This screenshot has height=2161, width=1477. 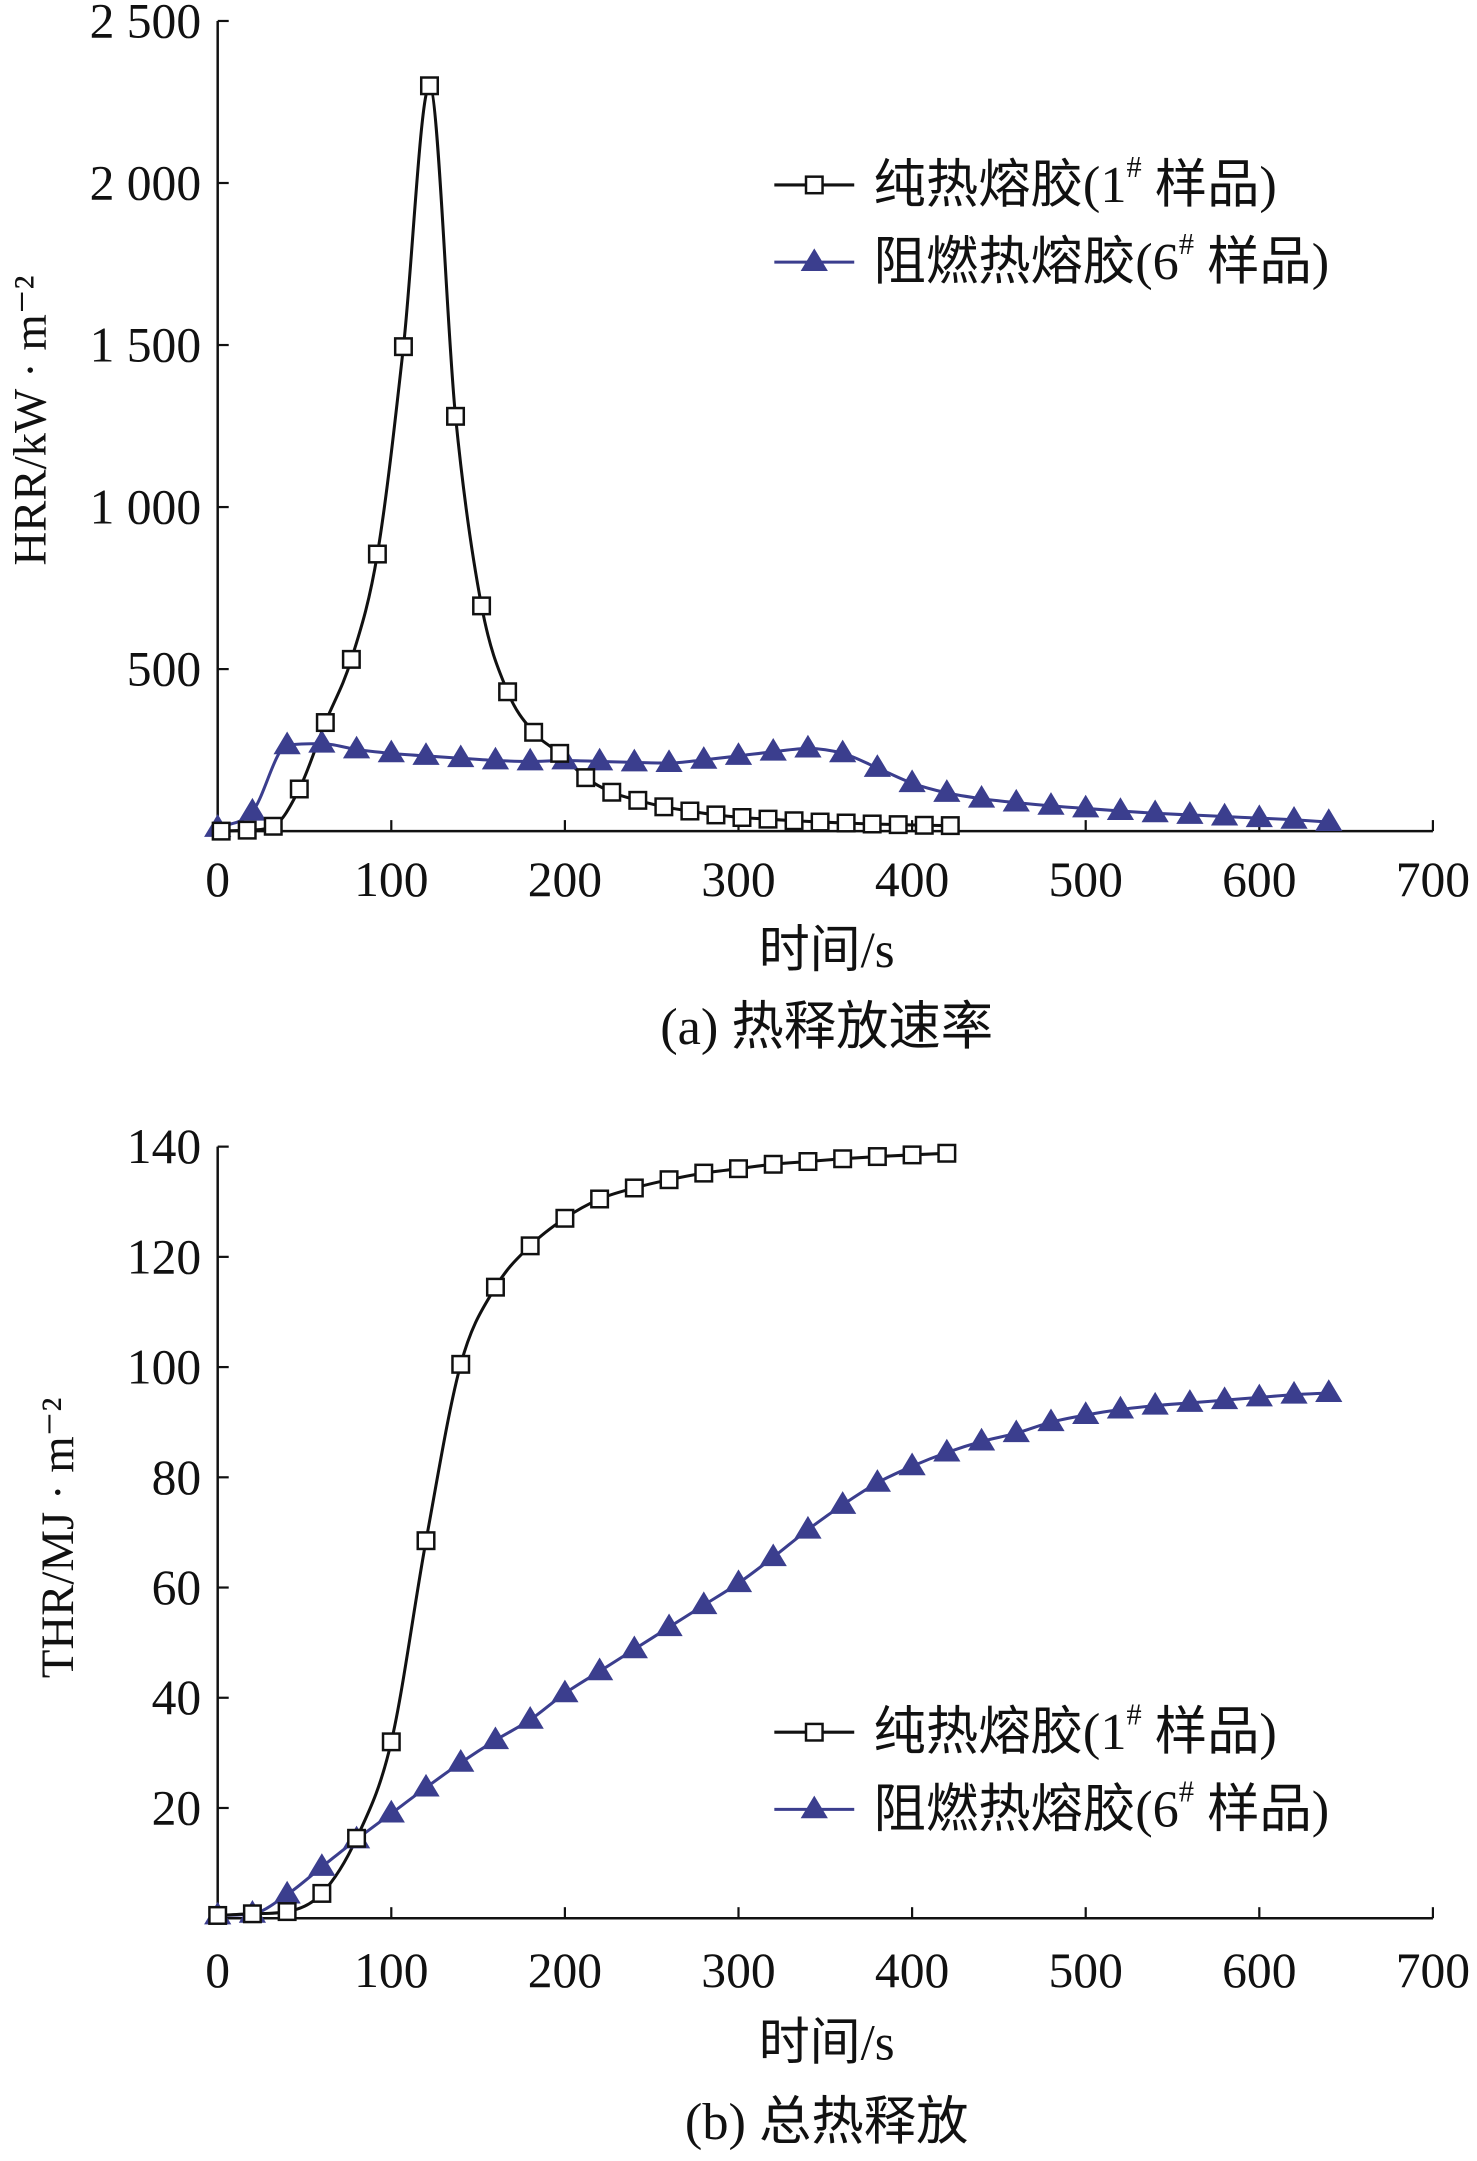 I want to click on x-tick-label: 500, so click(x=1086, y=879).